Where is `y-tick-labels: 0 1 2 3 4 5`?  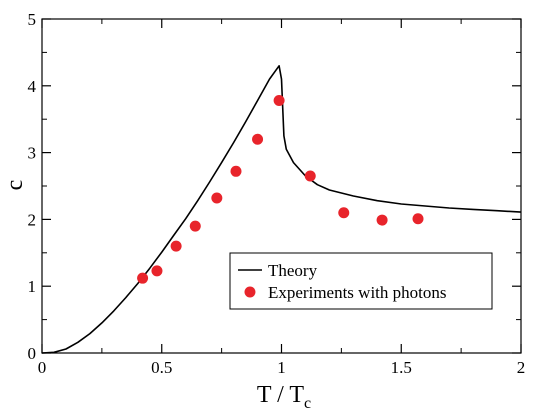
y-tick-labels: 0 1 2 3 4 5 is located at coordinates (32, 186).